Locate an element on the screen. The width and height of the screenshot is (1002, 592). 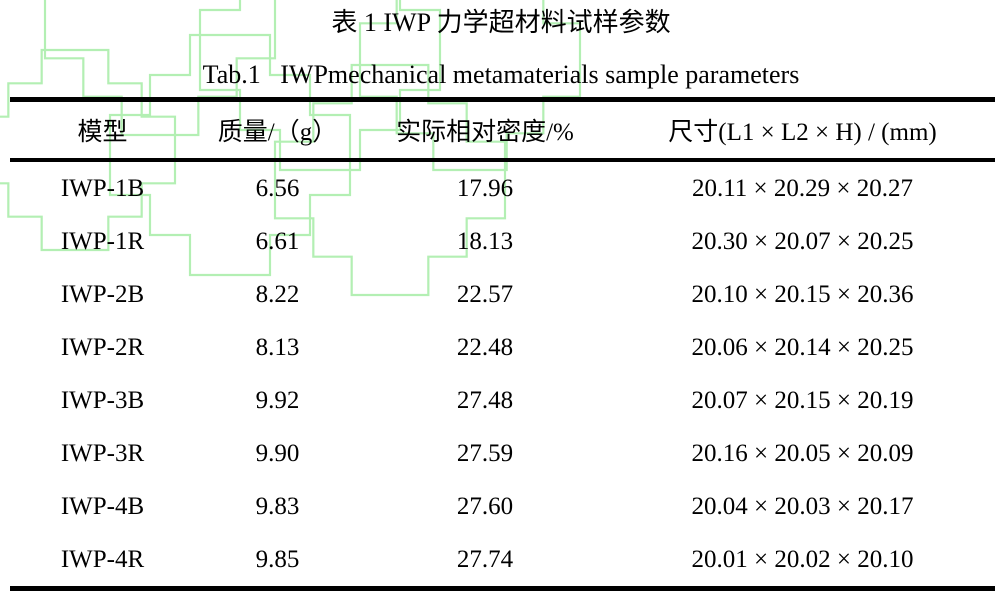
table-cell: 27.48 is located at coordinates (485, 400).